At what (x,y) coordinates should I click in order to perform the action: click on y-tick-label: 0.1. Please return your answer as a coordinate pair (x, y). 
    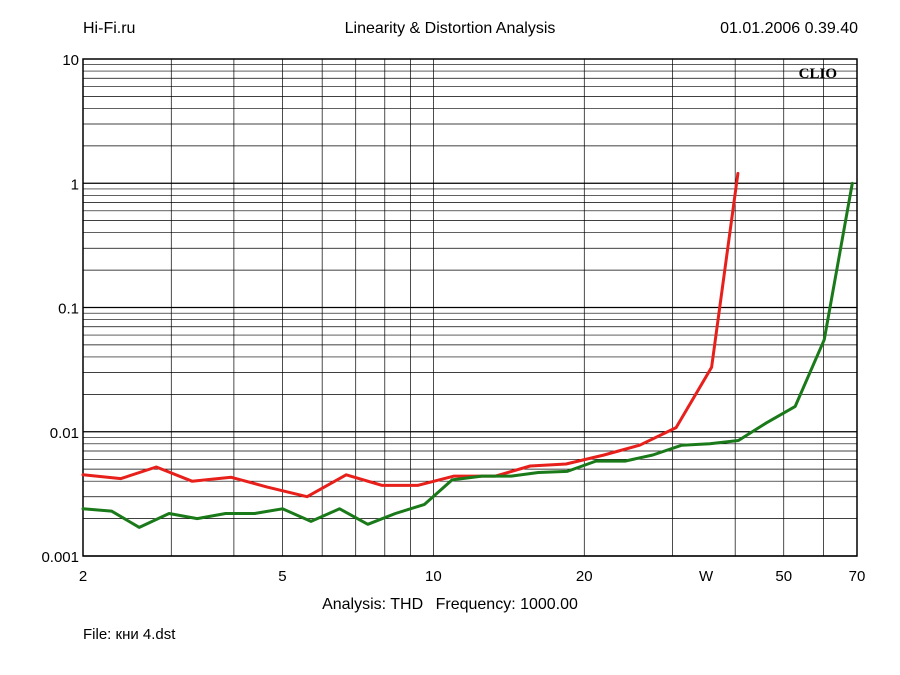
    Looking at the image, I should click on (68, 309).